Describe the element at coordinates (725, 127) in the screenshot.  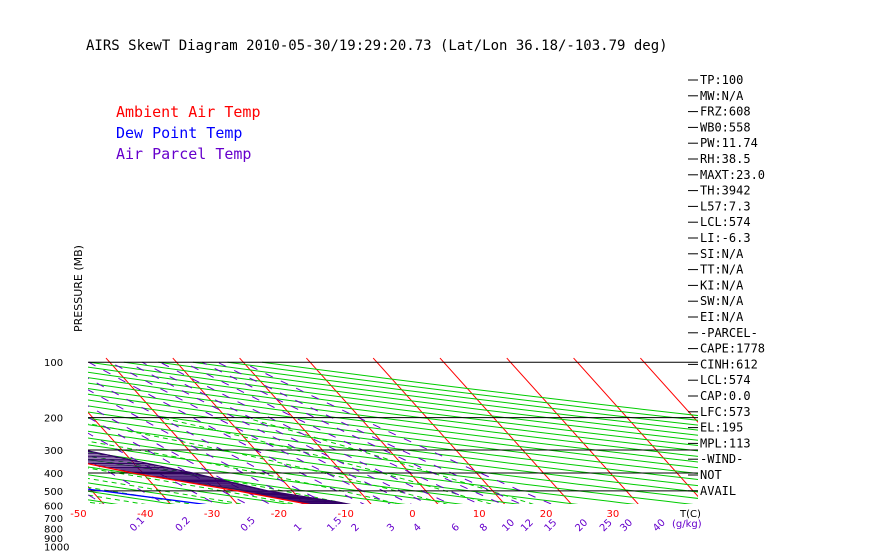
I see `index-value: WB0:558` at that location.